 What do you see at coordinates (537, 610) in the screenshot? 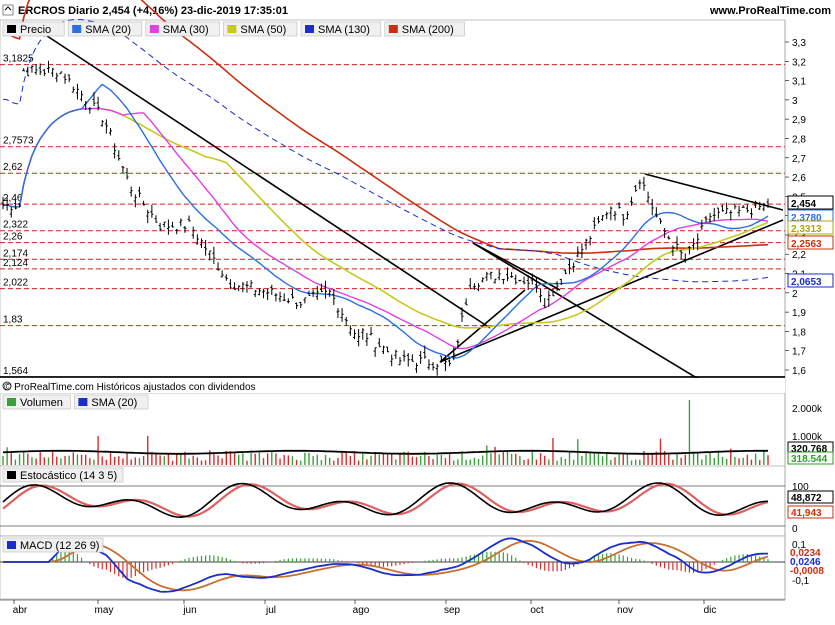
I see `x-tick-label: oct` at bounding box center [537, 610].